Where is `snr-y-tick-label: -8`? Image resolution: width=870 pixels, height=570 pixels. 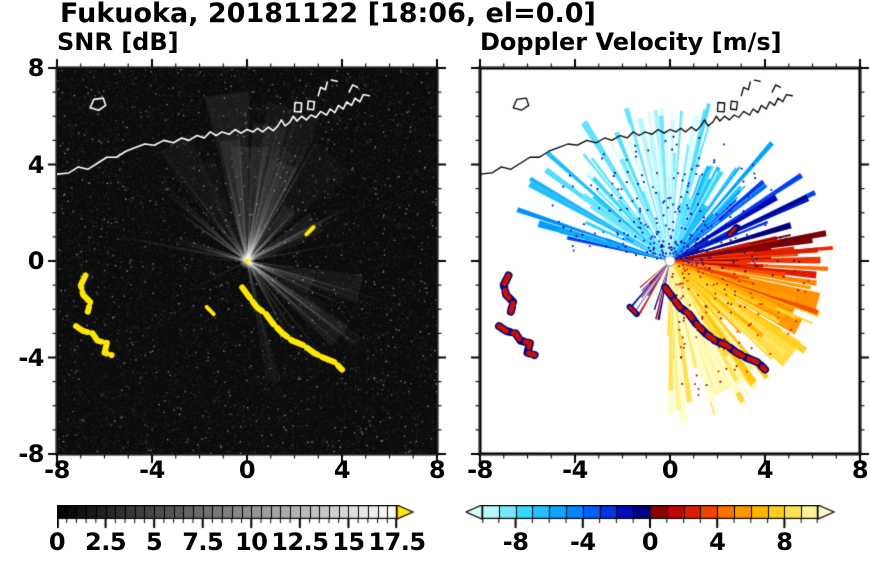 snr-y-tick-label: -8 is located at coordinates (31, 454).